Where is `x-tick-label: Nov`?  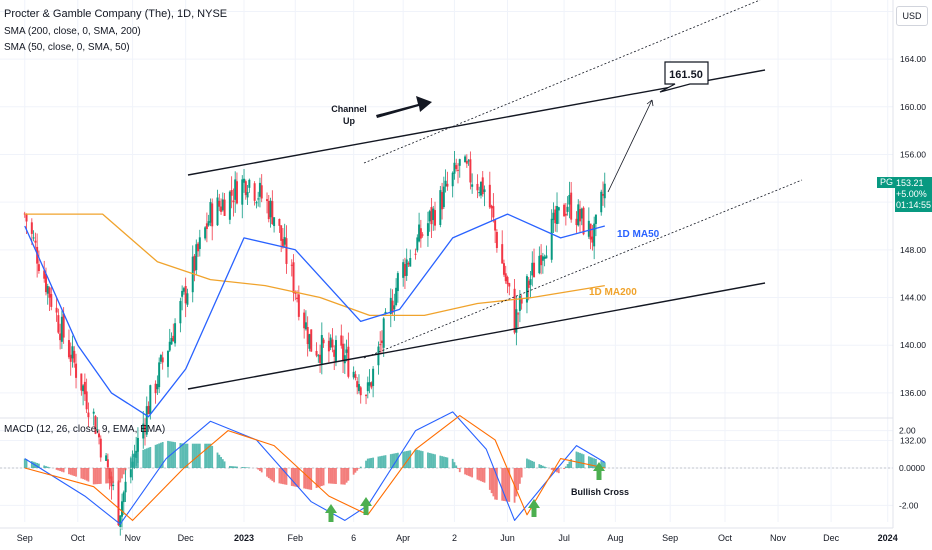
x-tick-label: Nov is located at coordinates (133, 538).